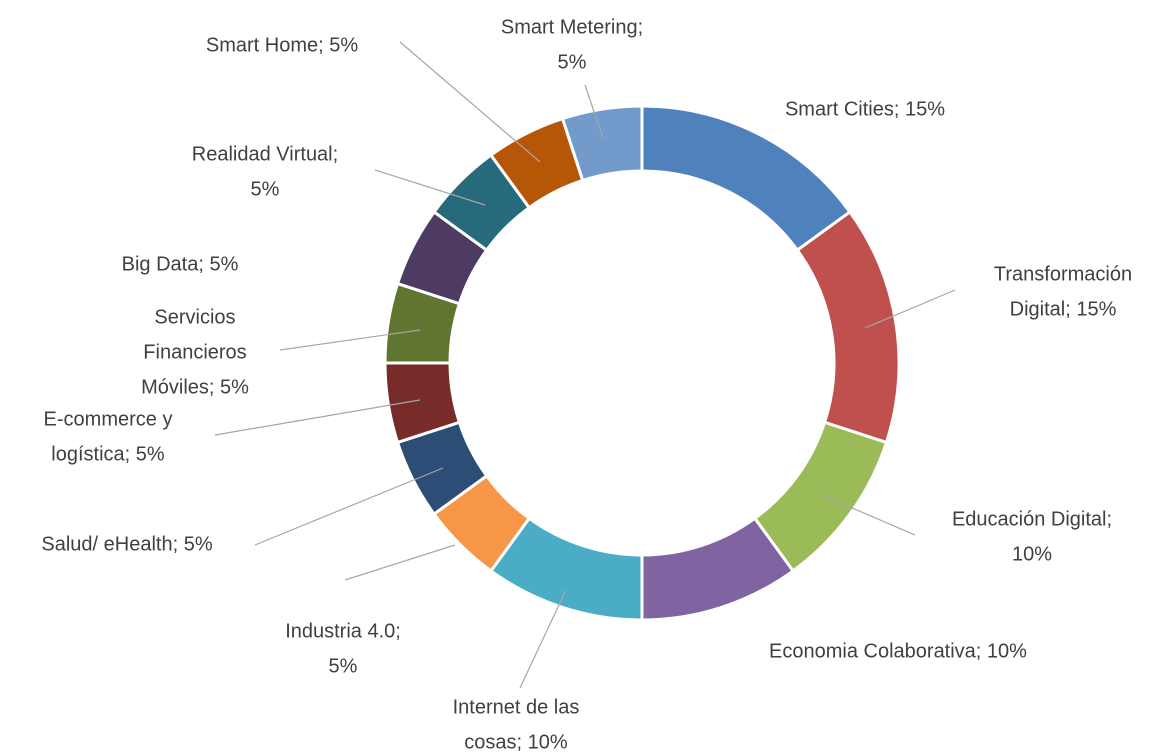  Describe the element at coordinates (516, 707) in the screenshot. I see `data-label: Internet de las` at that location.